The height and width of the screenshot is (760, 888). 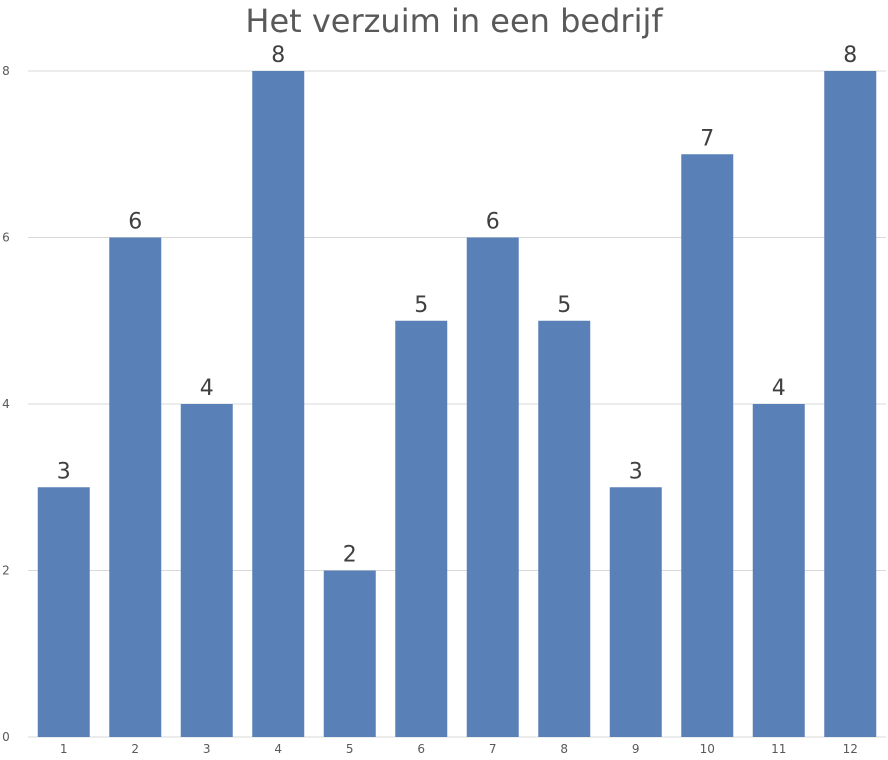 What do you see at coordinates (493, 222) in the screenshot?
I see `data-label-7: 6` at bounding box center [493, 222].